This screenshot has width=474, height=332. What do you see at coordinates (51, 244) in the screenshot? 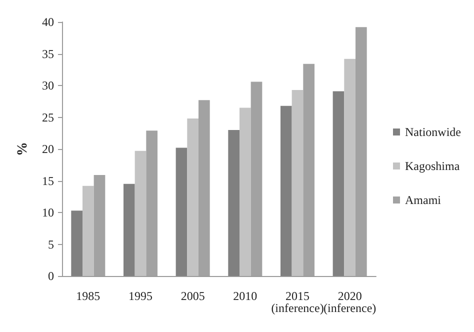
I see `y-tick-label: 5` at bounding box center [51, 244].